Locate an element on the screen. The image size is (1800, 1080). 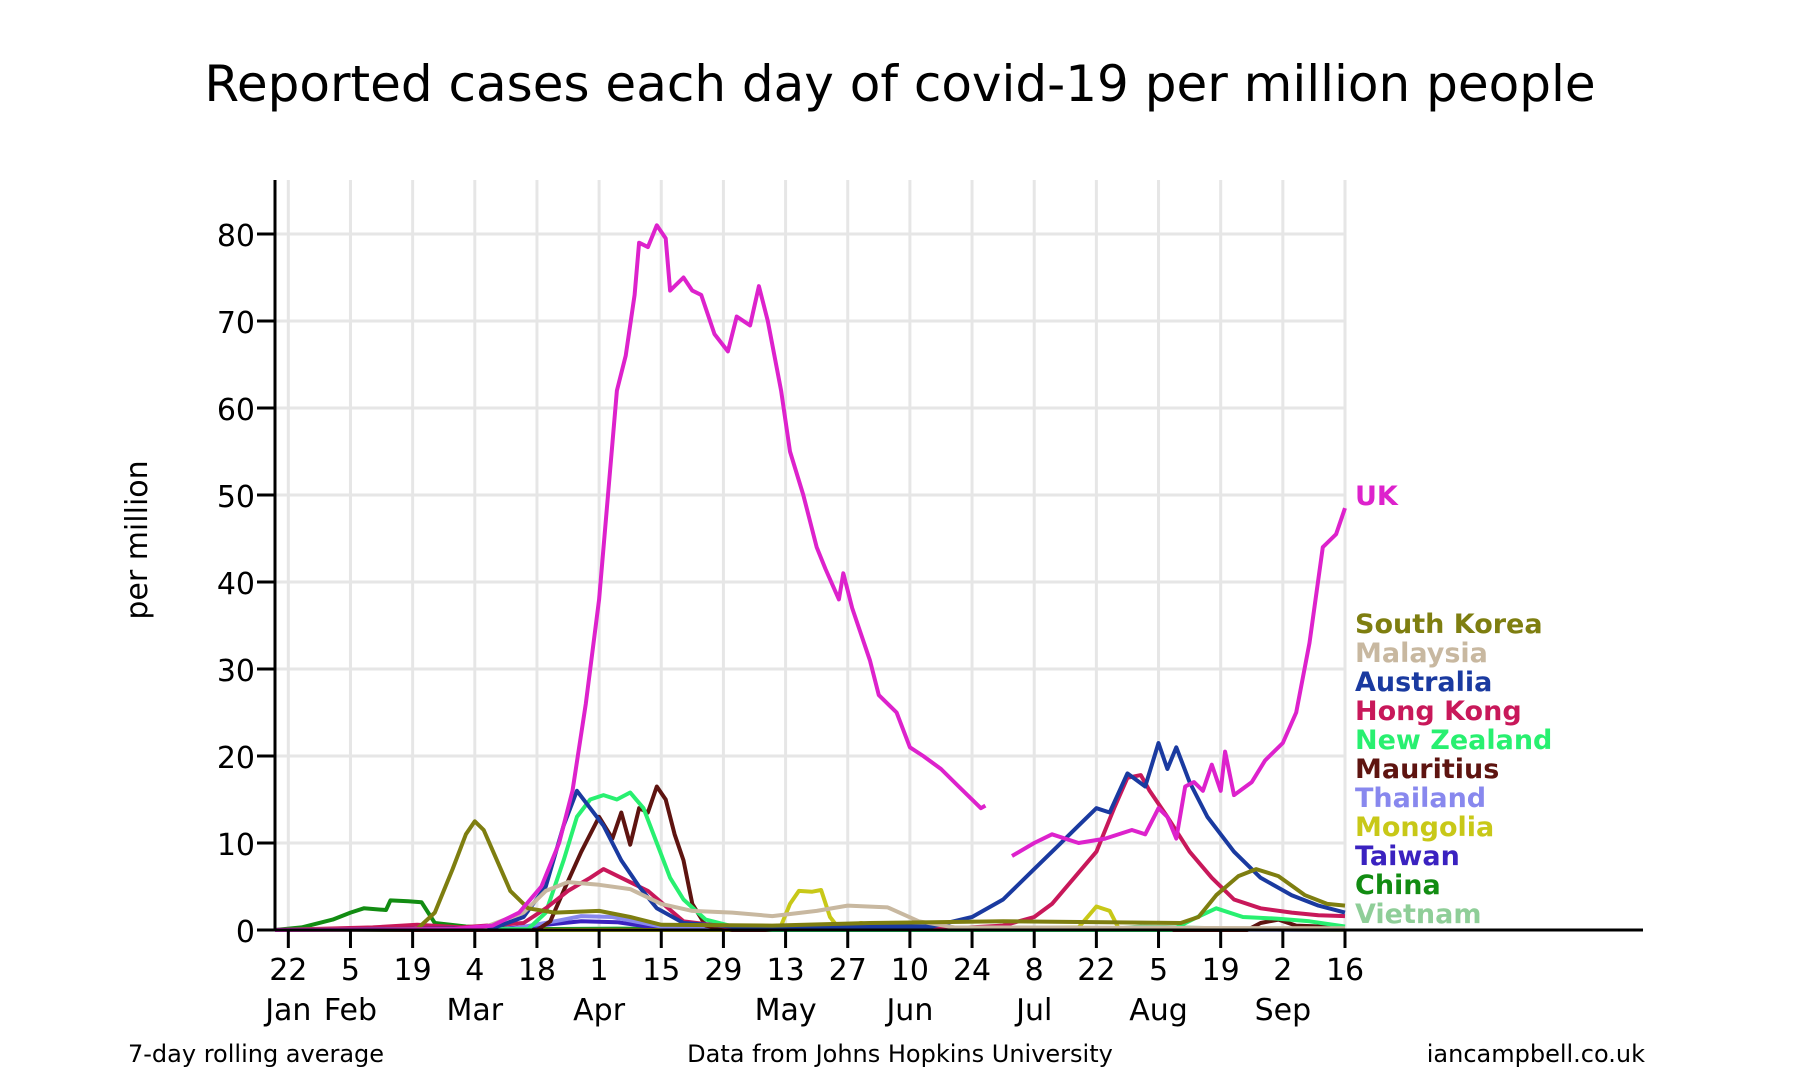
y-tick-label: 20 is located at coordinates (236, 758).